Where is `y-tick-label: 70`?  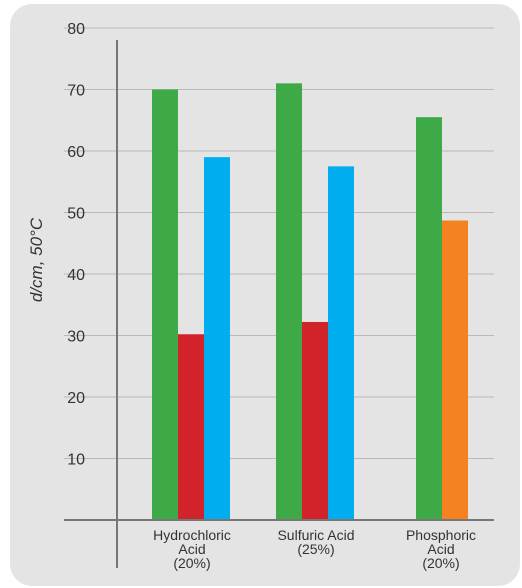
y-tick-label: 70 is located at coordinates (76, 91).